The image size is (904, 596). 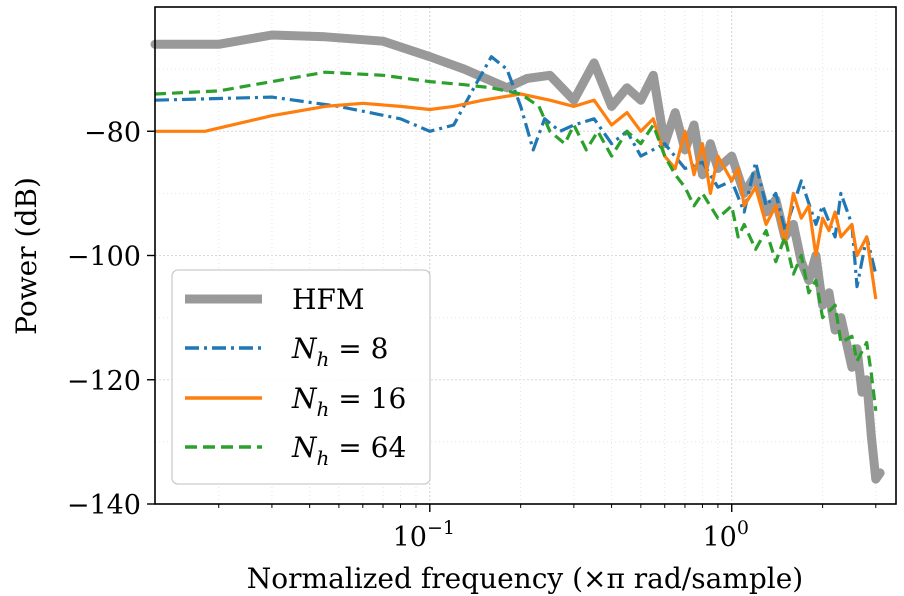 I want to click on x-axis-label: Normalized frequency (×π rad/sample), so click(x=525, y=578).